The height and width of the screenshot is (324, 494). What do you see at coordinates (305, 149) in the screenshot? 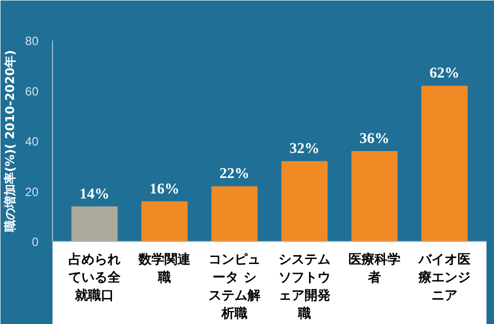
I see `data-label: 32%` at bounding box center [305, 149].